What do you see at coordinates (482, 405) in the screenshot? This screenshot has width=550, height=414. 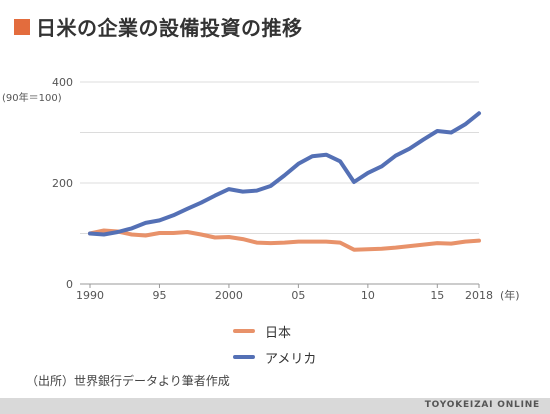 I see `brand-label: TOYOKEIZAI ONLINE` at bounding box center [482, 405].